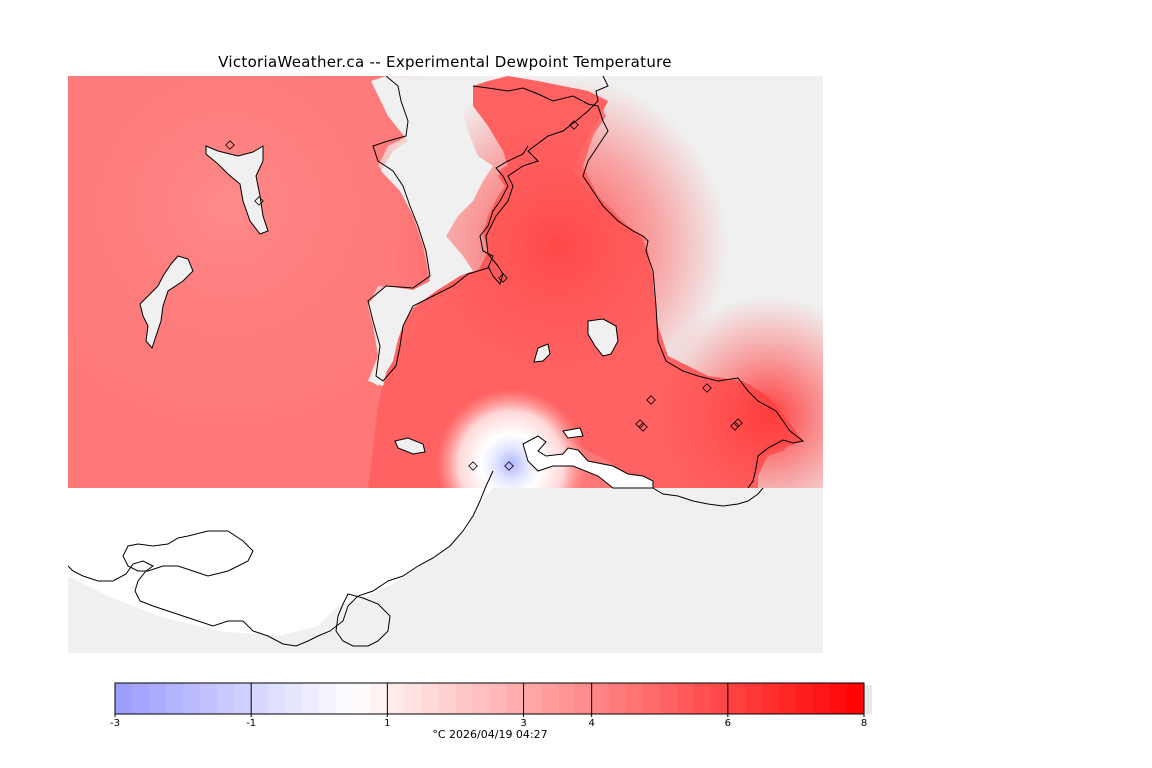  Describe the element at coordinates (280, 562) in the screenshot. I see `south-water` at that location.